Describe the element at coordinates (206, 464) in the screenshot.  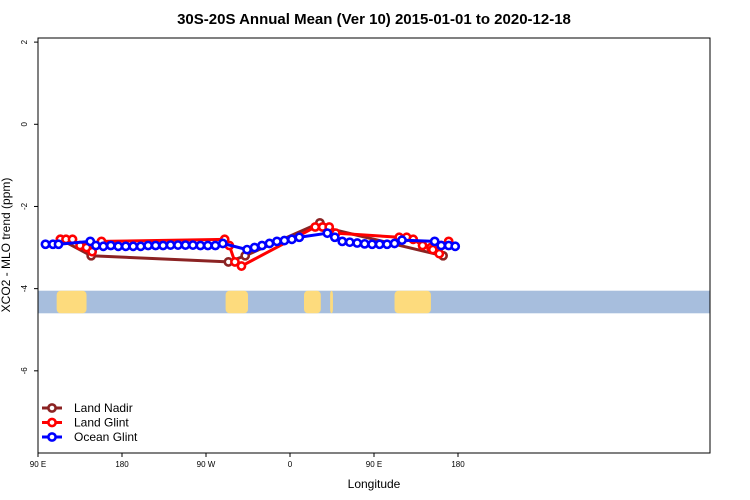
I see `x-tick-label: 90 W` at that location.